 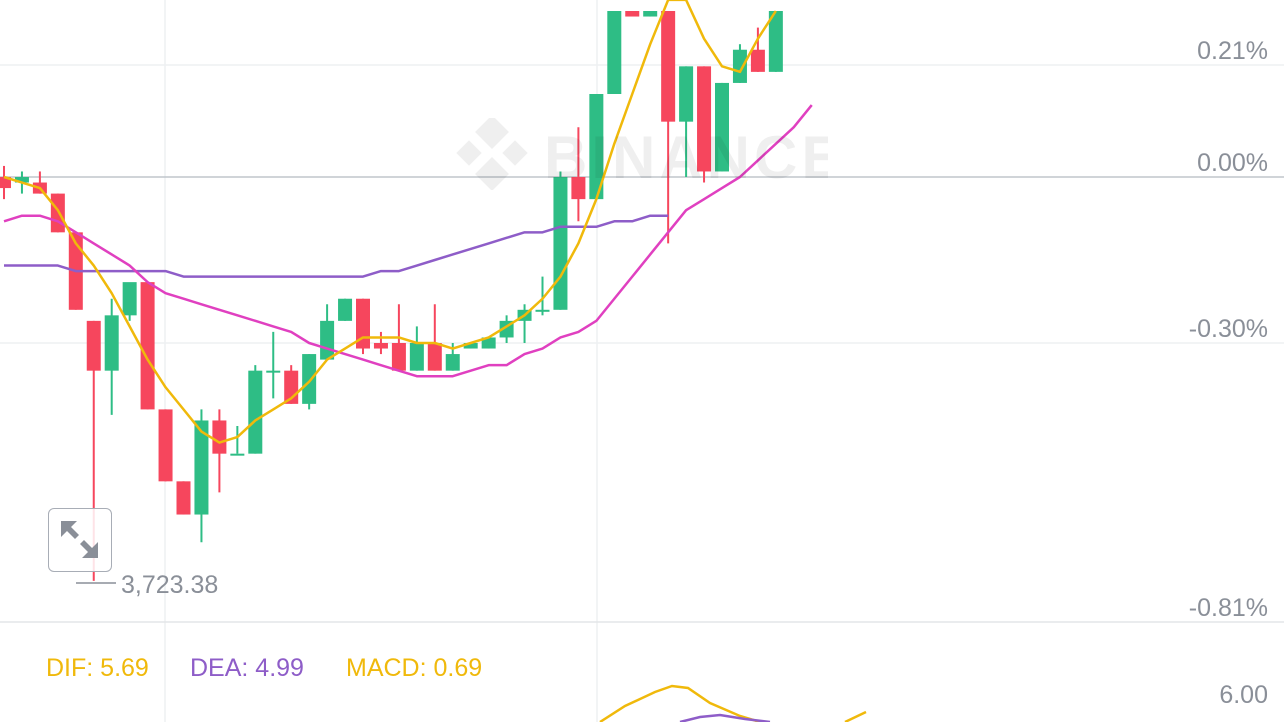 I want to click on ma-purple-line, so click(x=336, y=246).